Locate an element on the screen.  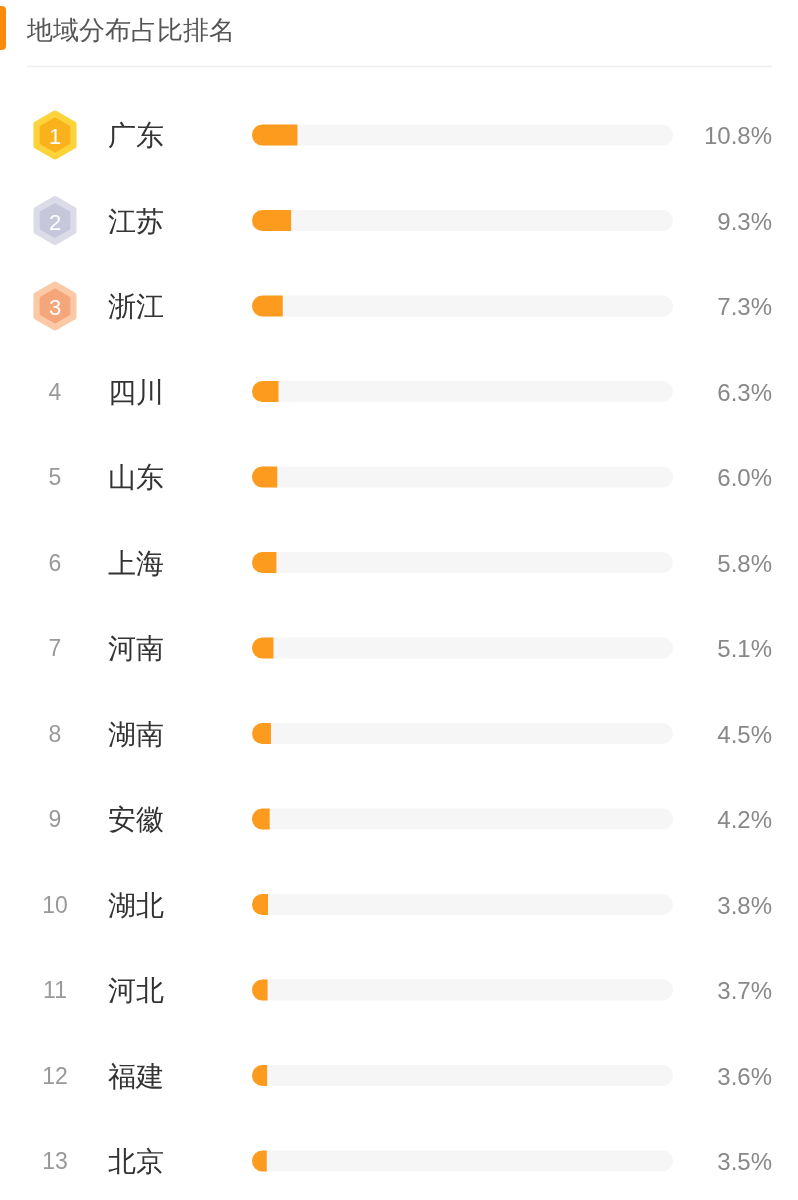
value-label: 4.2% is located at coordinates (744, 819).